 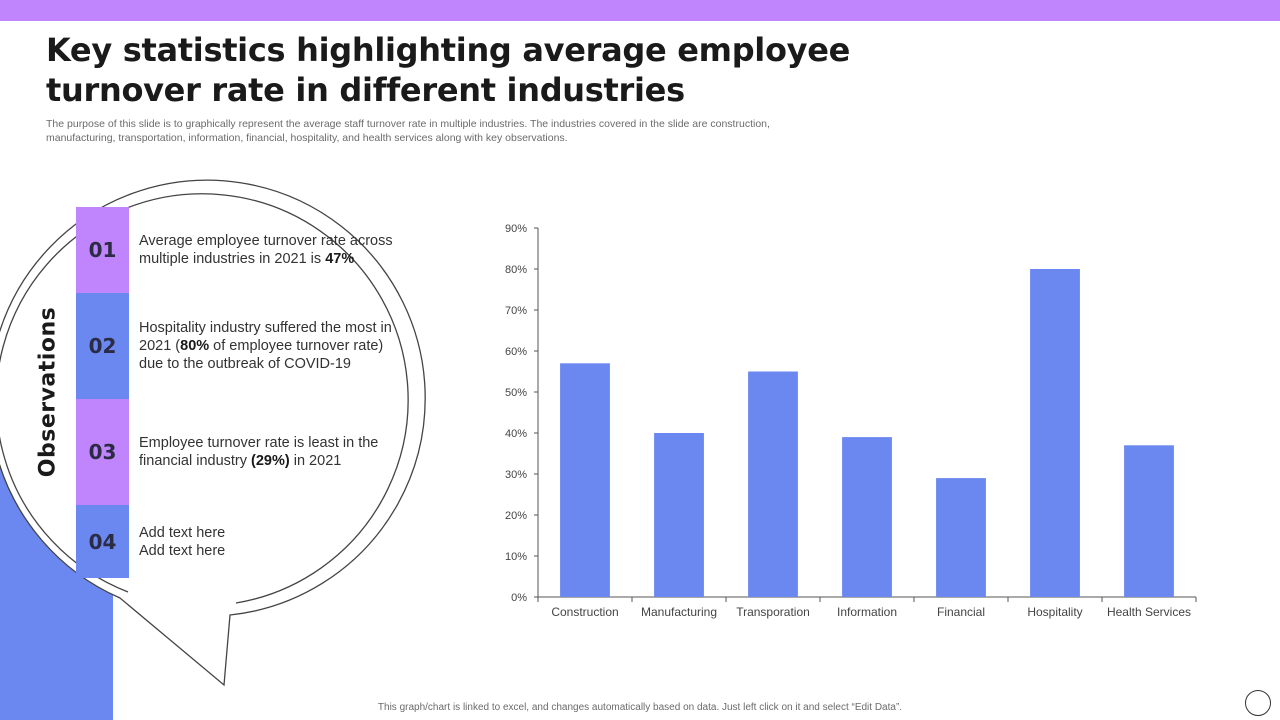 I want to click on bar-information, so click(x=867, y=517).